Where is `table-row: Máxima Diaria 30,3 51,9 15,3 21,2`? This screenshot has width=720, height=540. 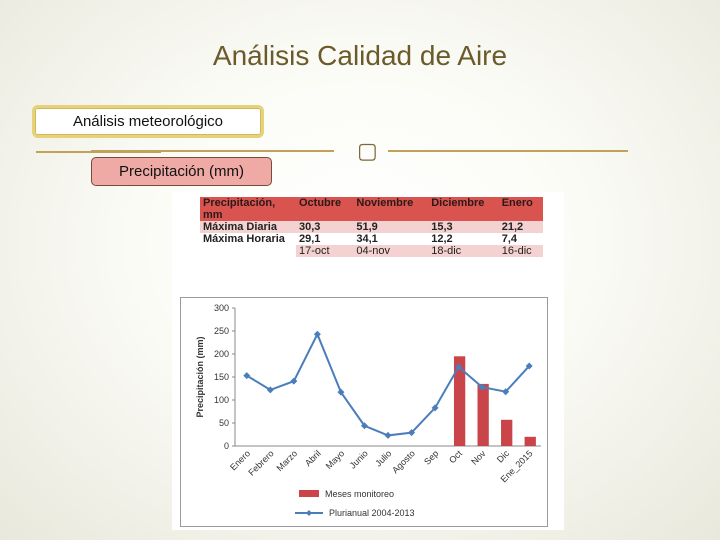
table-row: Máxima Diaria 30,3 51,9 15,3 21,2 is located at coordinates (371, 227).